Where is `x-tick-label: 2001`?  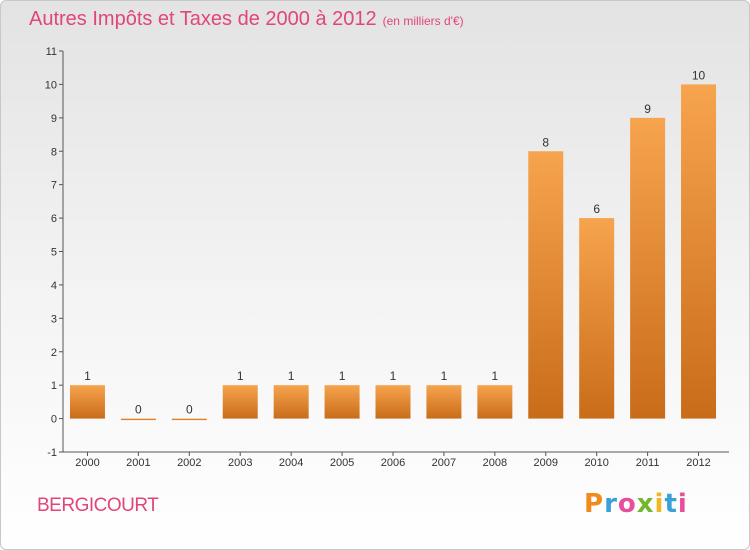 x-tick-label: 2001 is located at coordinates (138, 463).